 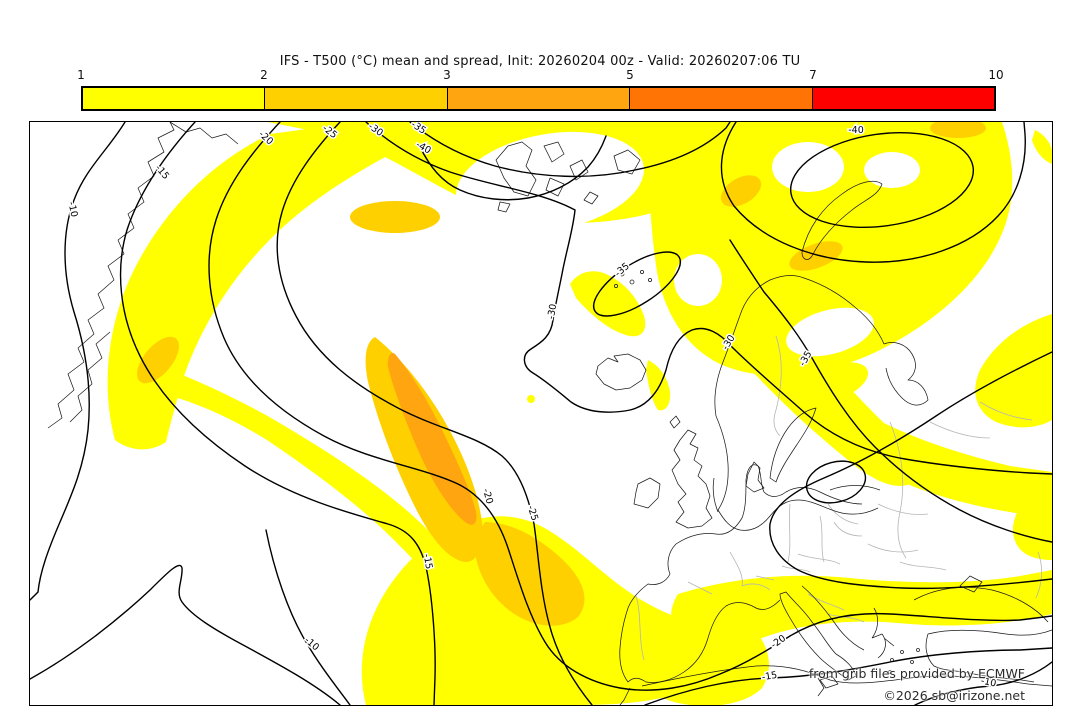 What do you see at coordinates (81, 75) in the screenshot?
I see `colorbar-tick: 1` at bounding box center [81, 75].